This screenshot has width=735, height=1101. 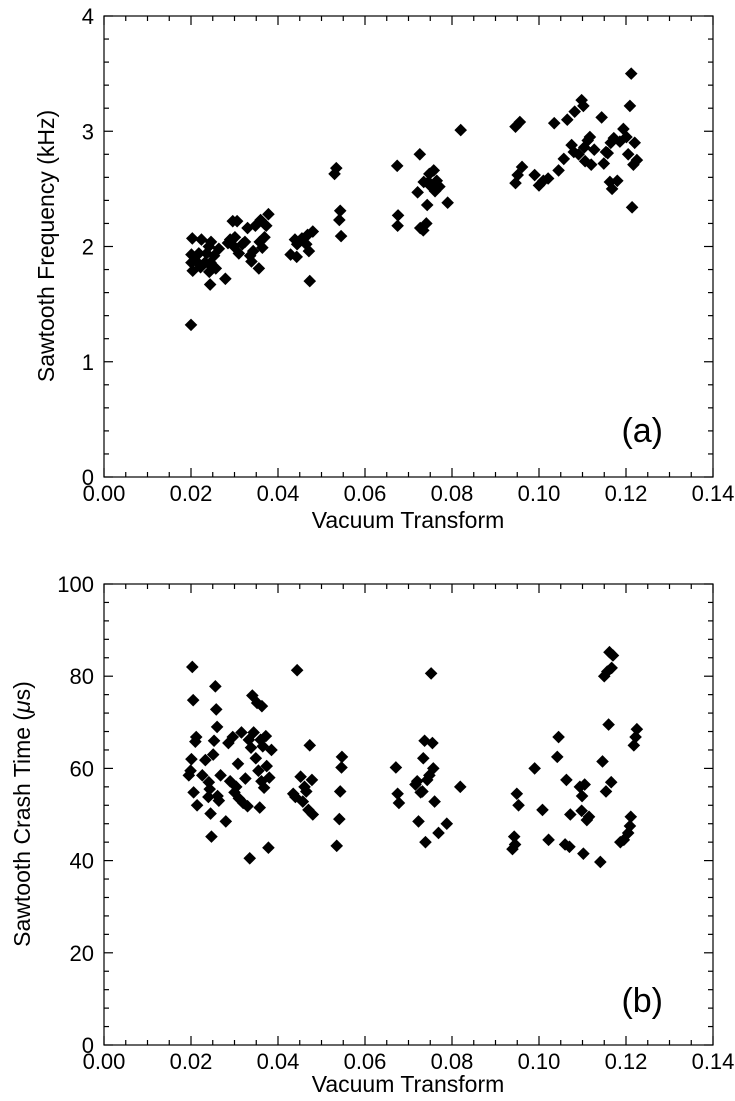 What do you see at coordinates (642, 1001) in the screenshot?
I see `panel-b-label: (b)` at bounding box center [642, 1001].